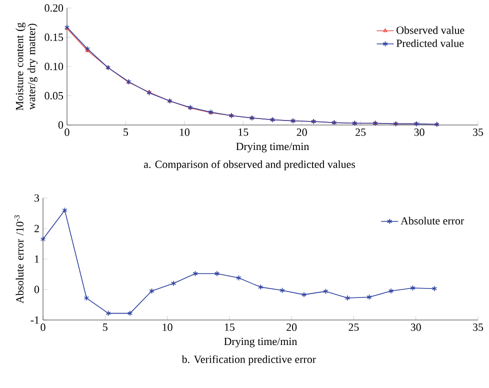 The image size is (489, 388). What do you see at coordinates (432, 220) in the screenshot?
I see `legend-label: Absolute error` at bounding box center [432, 220].